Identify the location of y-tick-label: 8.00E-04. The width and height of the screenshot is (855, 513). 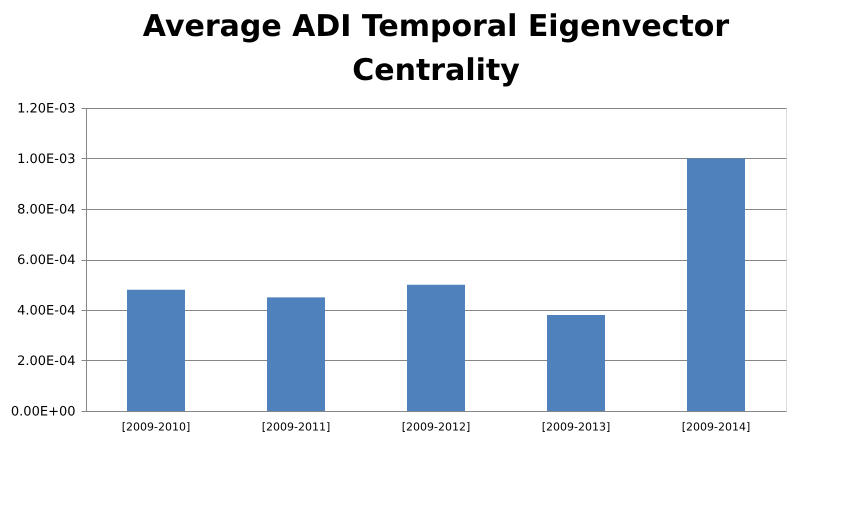
(46, 210).